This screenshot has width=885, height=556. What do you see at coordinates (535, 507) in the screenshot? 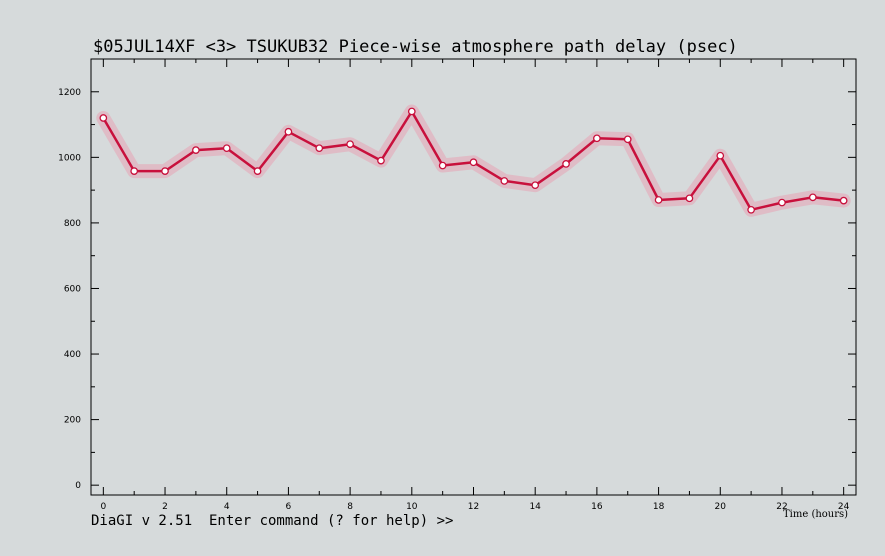
I see `x-tick-label: 14` at bounding box center [535, 507].